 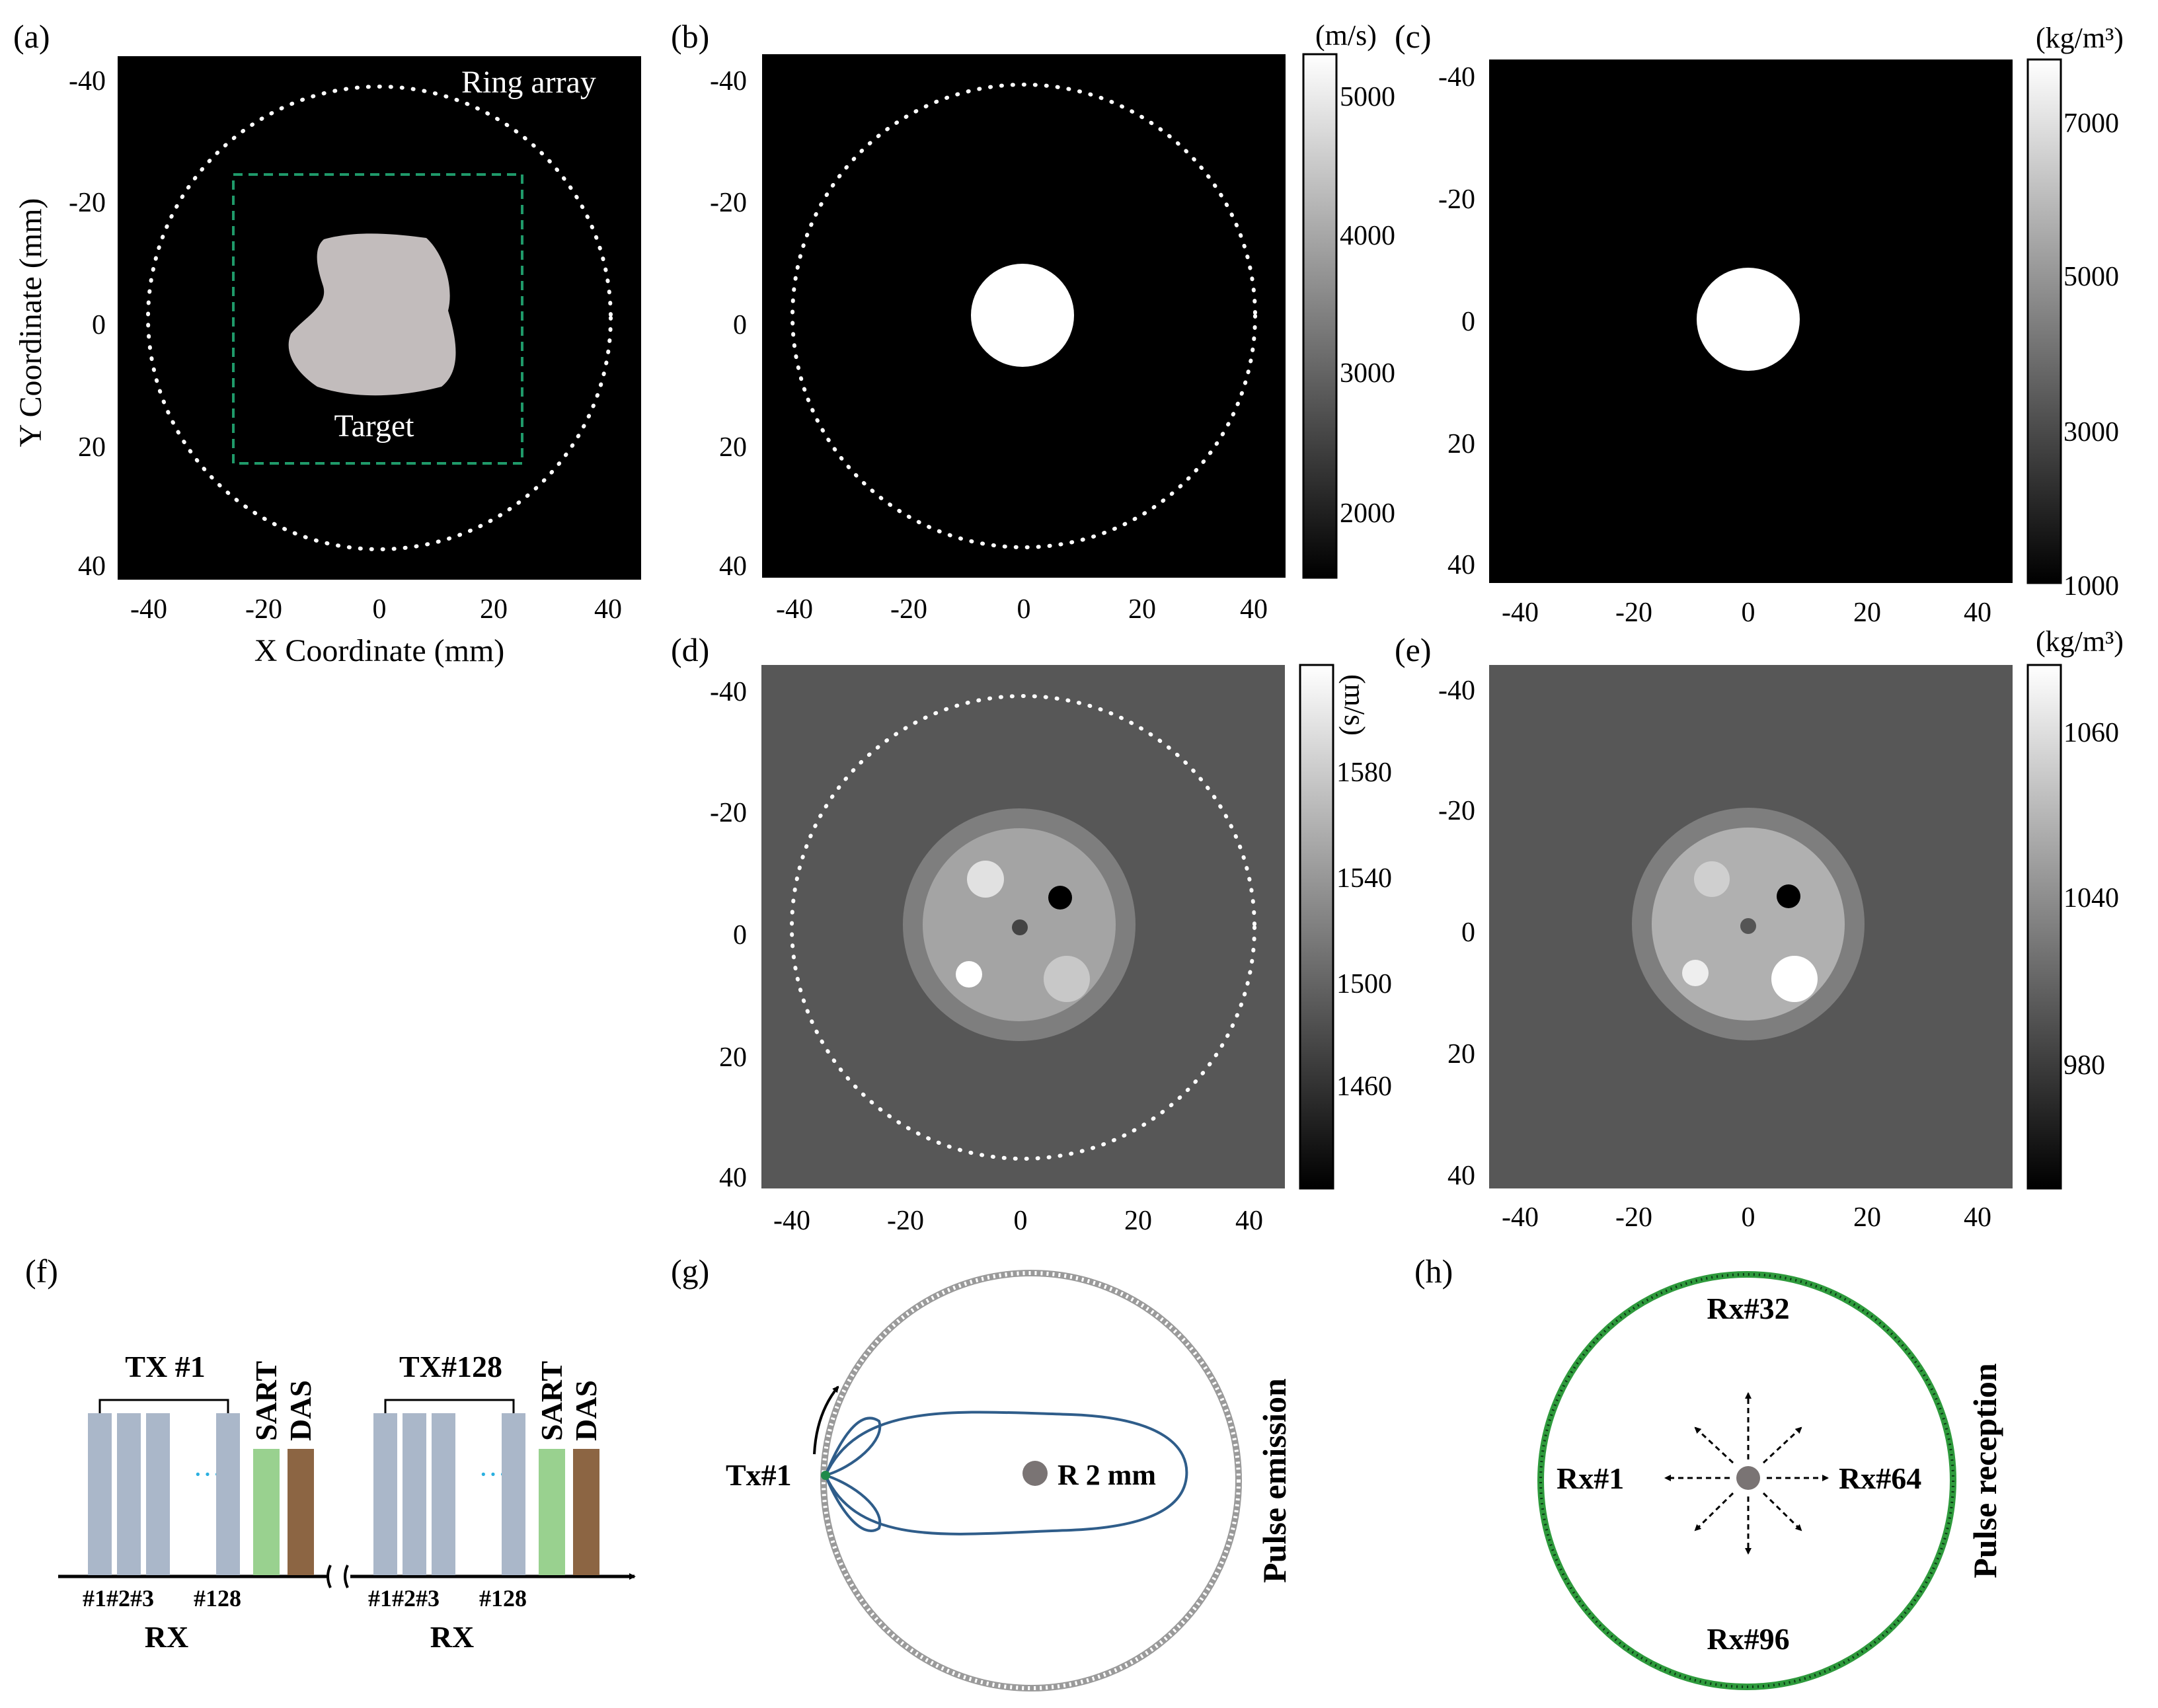 I want to click on panel-a-ring-label: Ring array, so click(x=528, y=82).